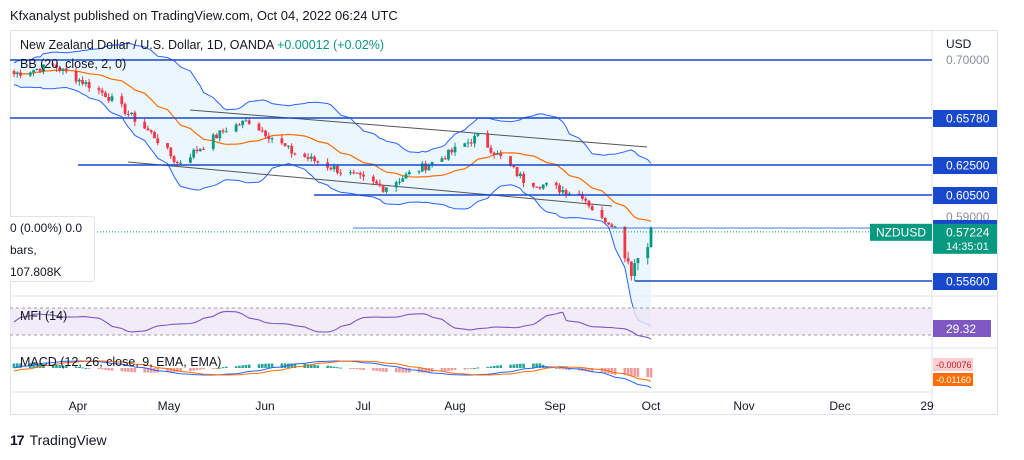  I want to click on mfi-legend: MFI (14), so click(44, 316).